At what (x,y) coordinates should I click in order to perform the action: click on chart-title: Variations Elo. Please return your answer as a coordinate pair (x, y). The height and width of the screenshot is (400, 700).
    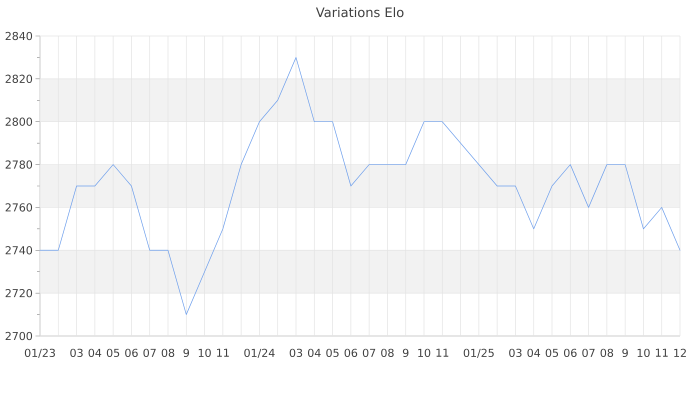
    Looking at the image, I should click on (360, 12).